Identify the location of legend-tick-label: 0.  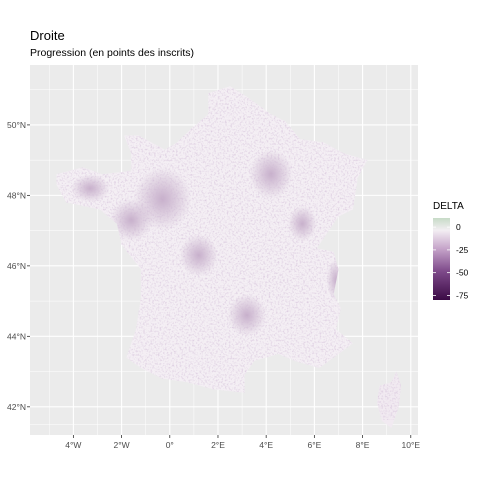
(458, 227).